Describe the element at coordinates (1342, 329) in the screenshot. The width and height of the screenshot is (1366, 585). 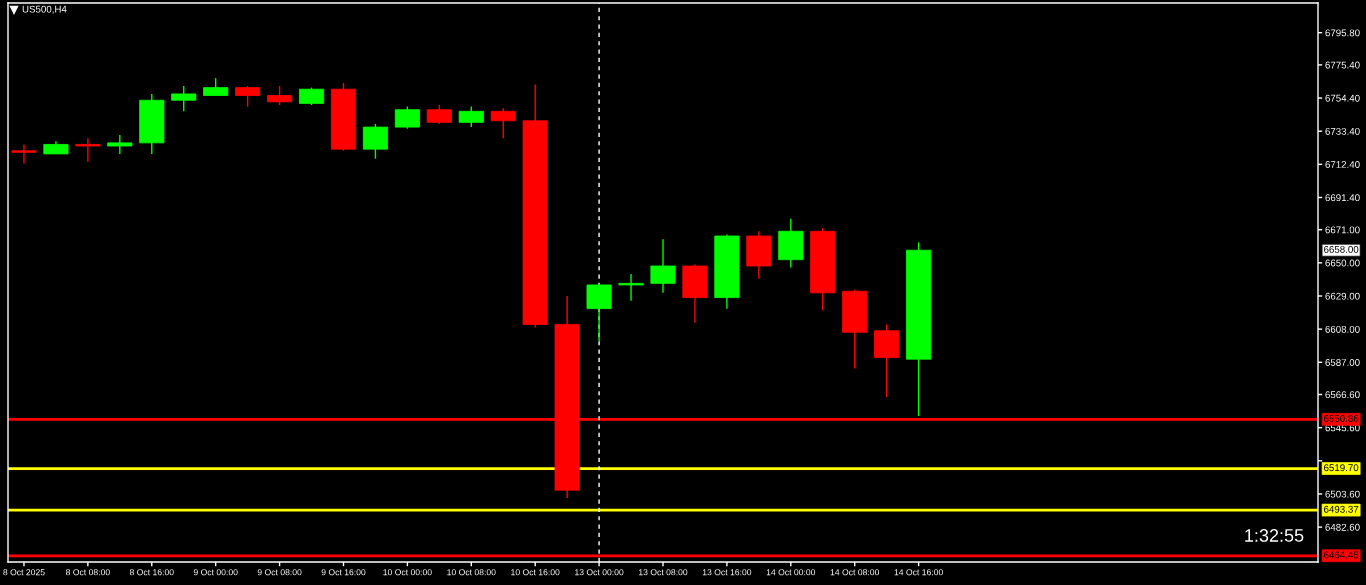
I see `y-tick-label: 6608.00` at that location.